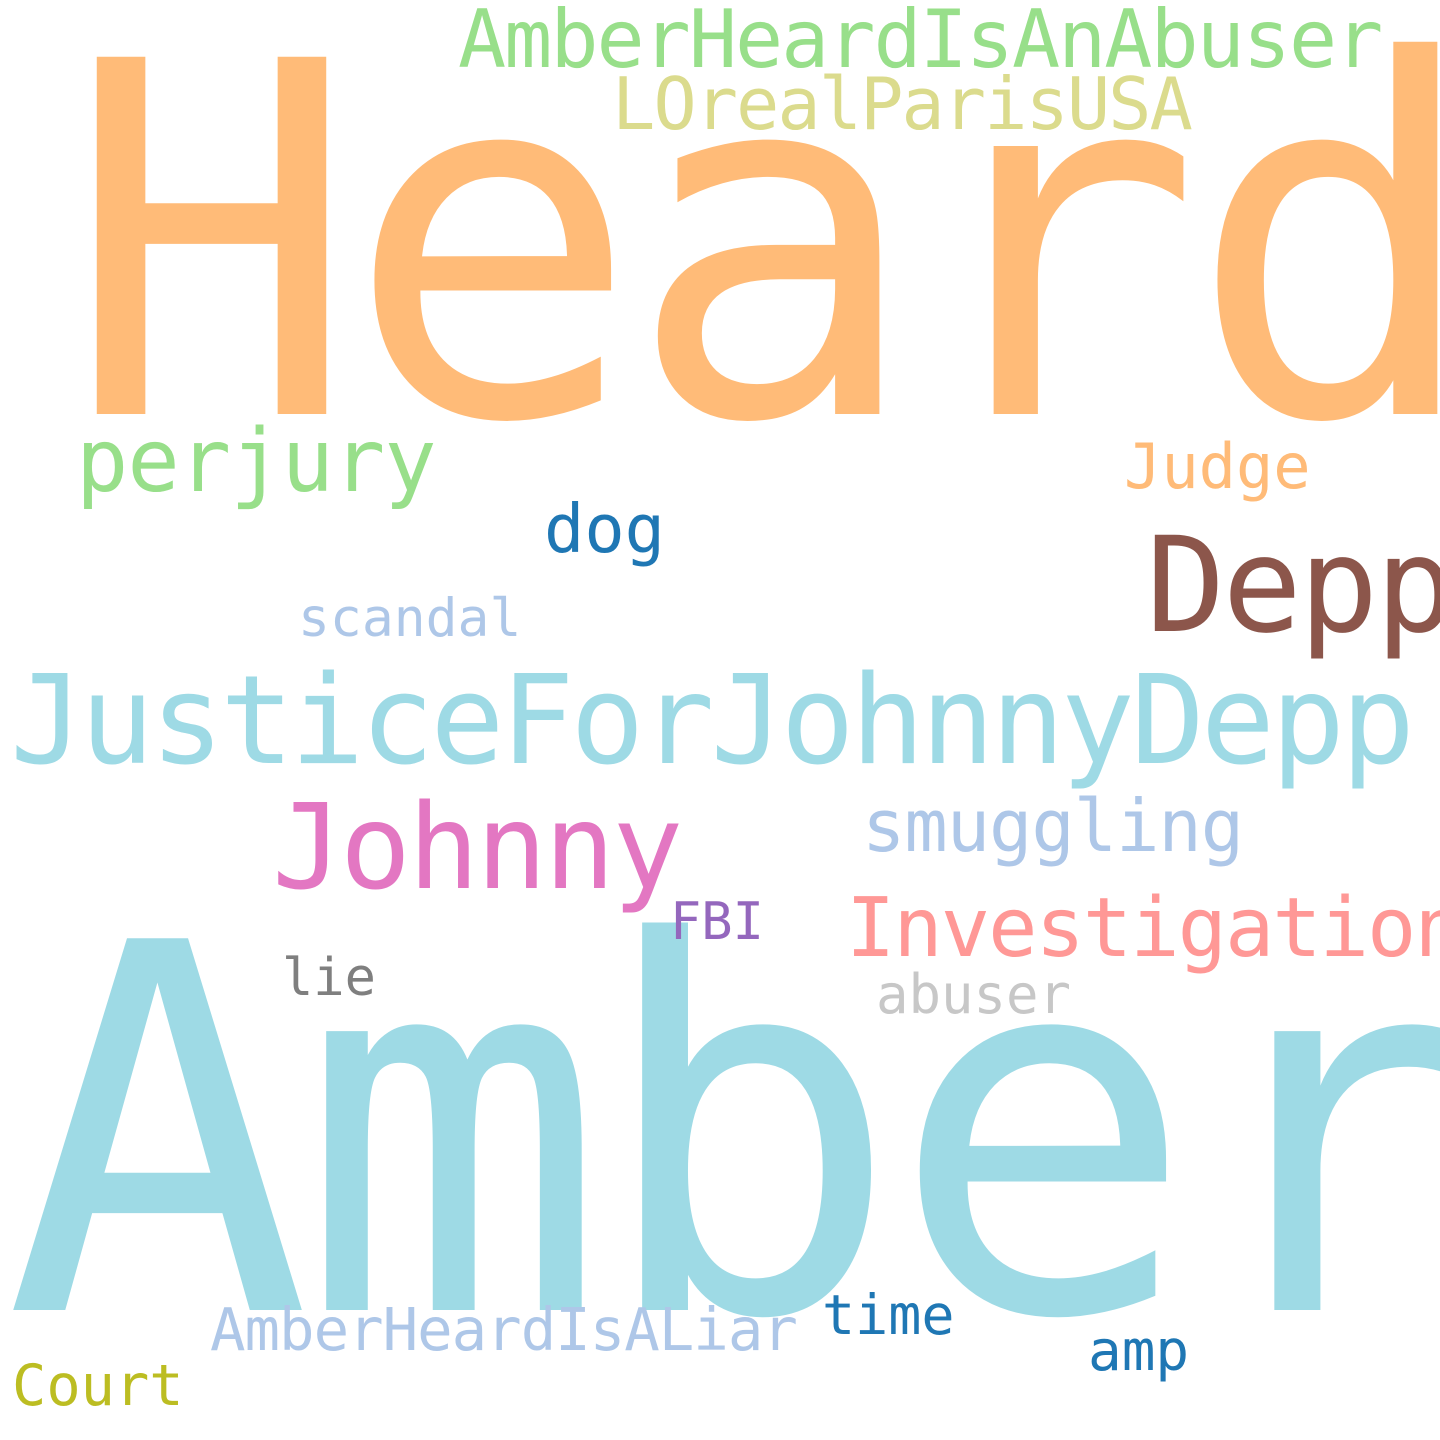 The image size is (1440, 1440). Describe the element at coordinates (504, 1329) in the screenshot. I see `word-amberheard-is-a-liar: AmberHeardIsALiar` at that location.